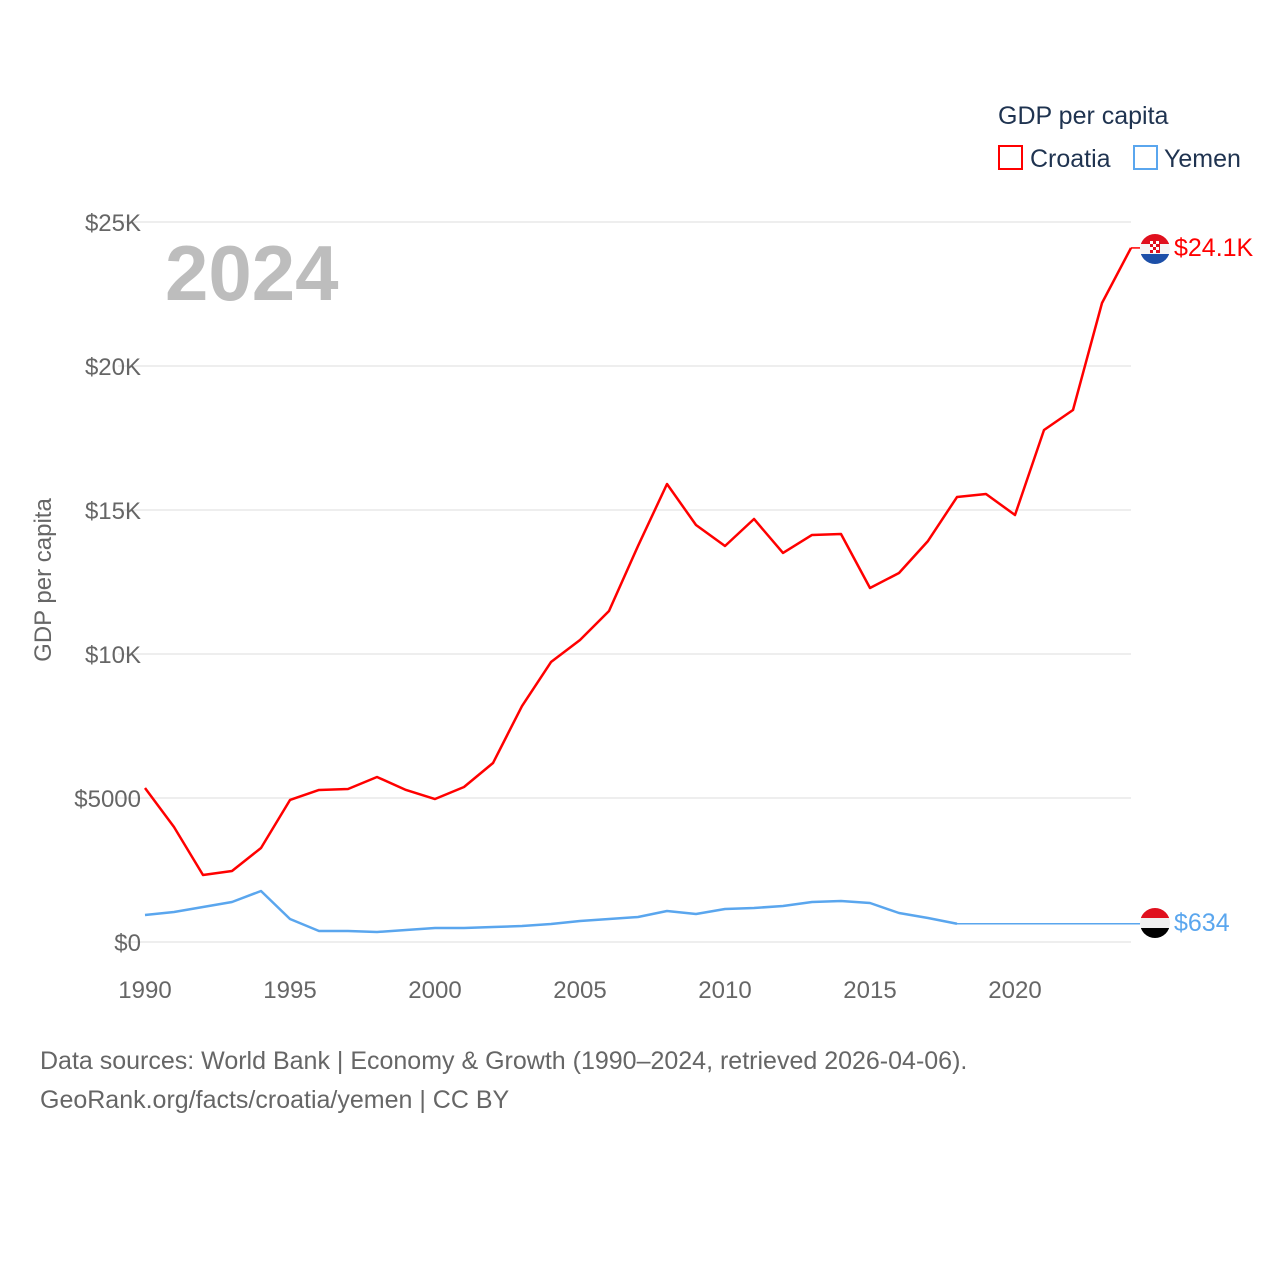 The width and height of the screenshot is (1280, 1280). I want to click on x-tick-label: 1995, so click(289, 990).